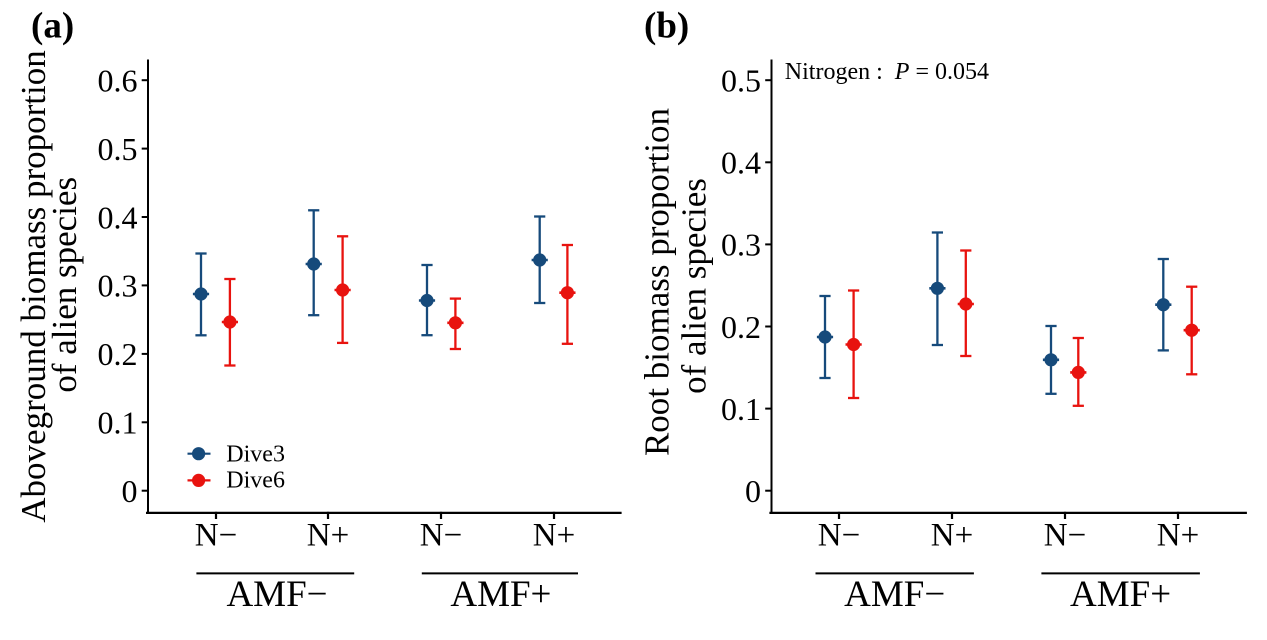 Image resolution: width=1267 pixels, height=640 pixels. Describe the element at coordinates (657, 282) in the screenshot. I see `svg-text: Root biomass proportion` at that location.